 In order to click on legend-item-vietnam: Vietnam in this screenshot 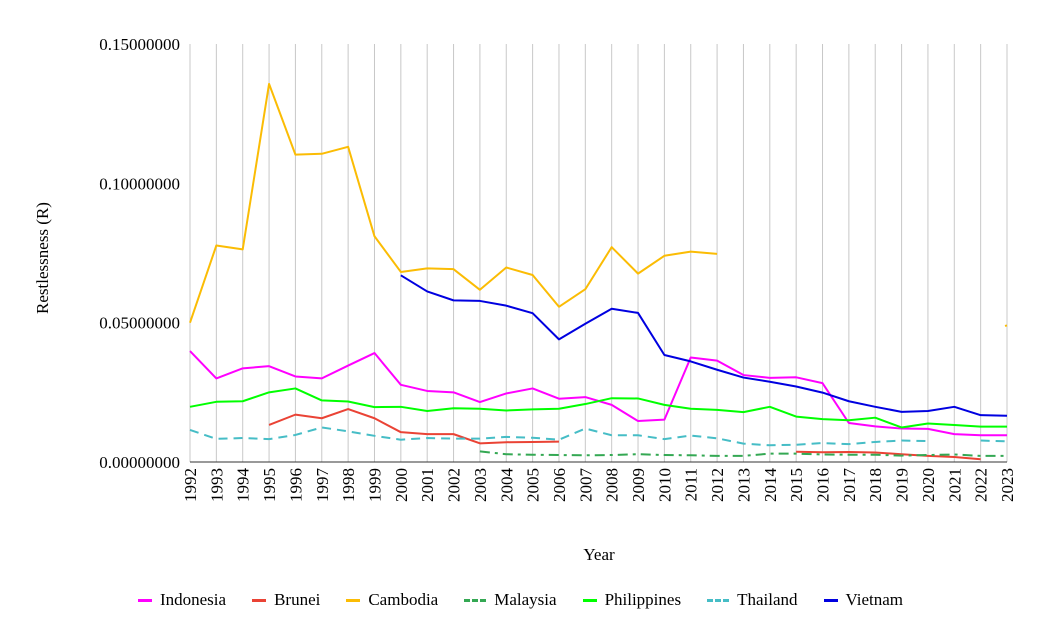, I will do `click(863, 600)`.